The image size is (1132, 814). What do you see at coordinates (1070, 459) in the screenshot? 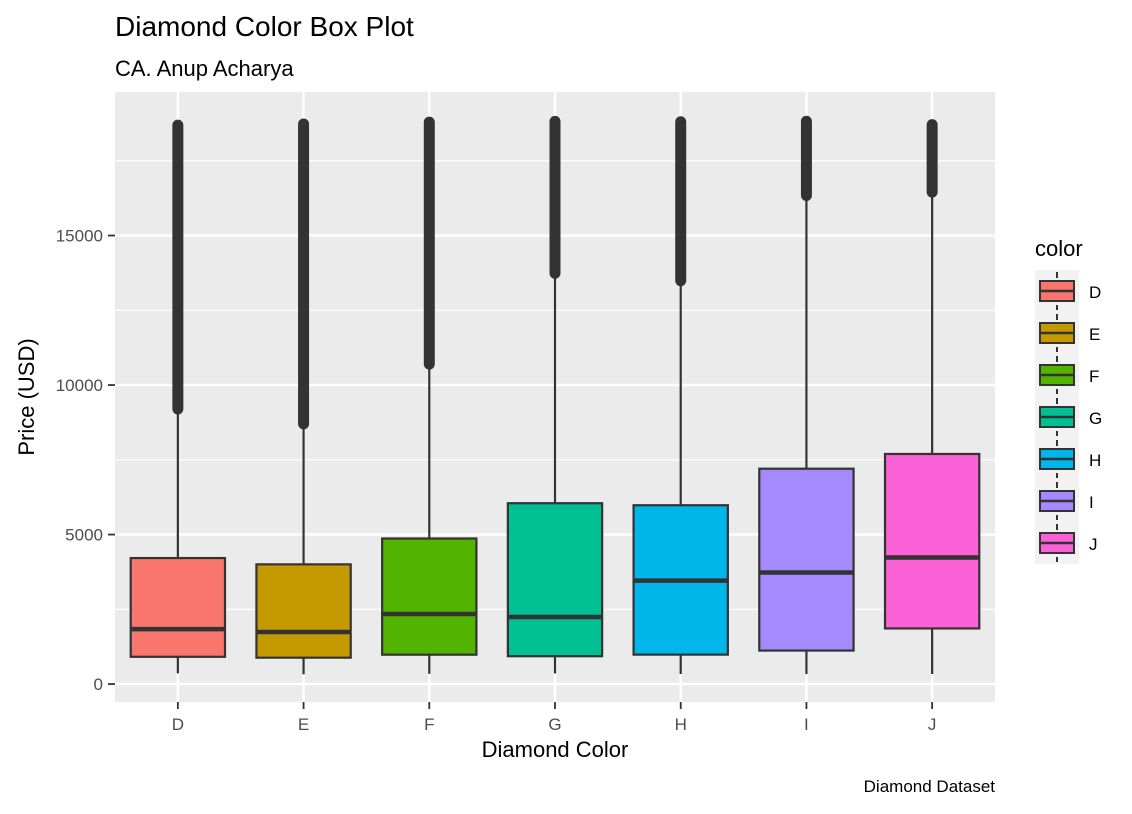
I see `legend-item-H: H` at bounding box center [1070, 459].